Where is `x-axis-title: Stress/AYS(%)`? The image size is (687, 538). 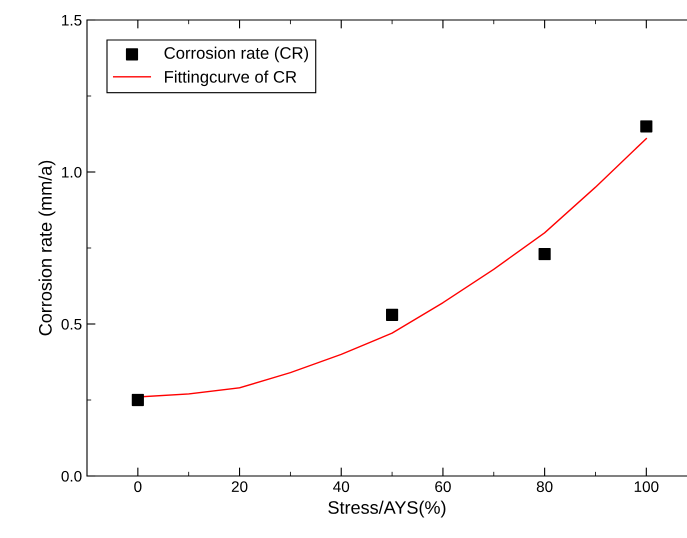 x-axis-title: Stress/AYS(%) is located at coordinates (387, 509).